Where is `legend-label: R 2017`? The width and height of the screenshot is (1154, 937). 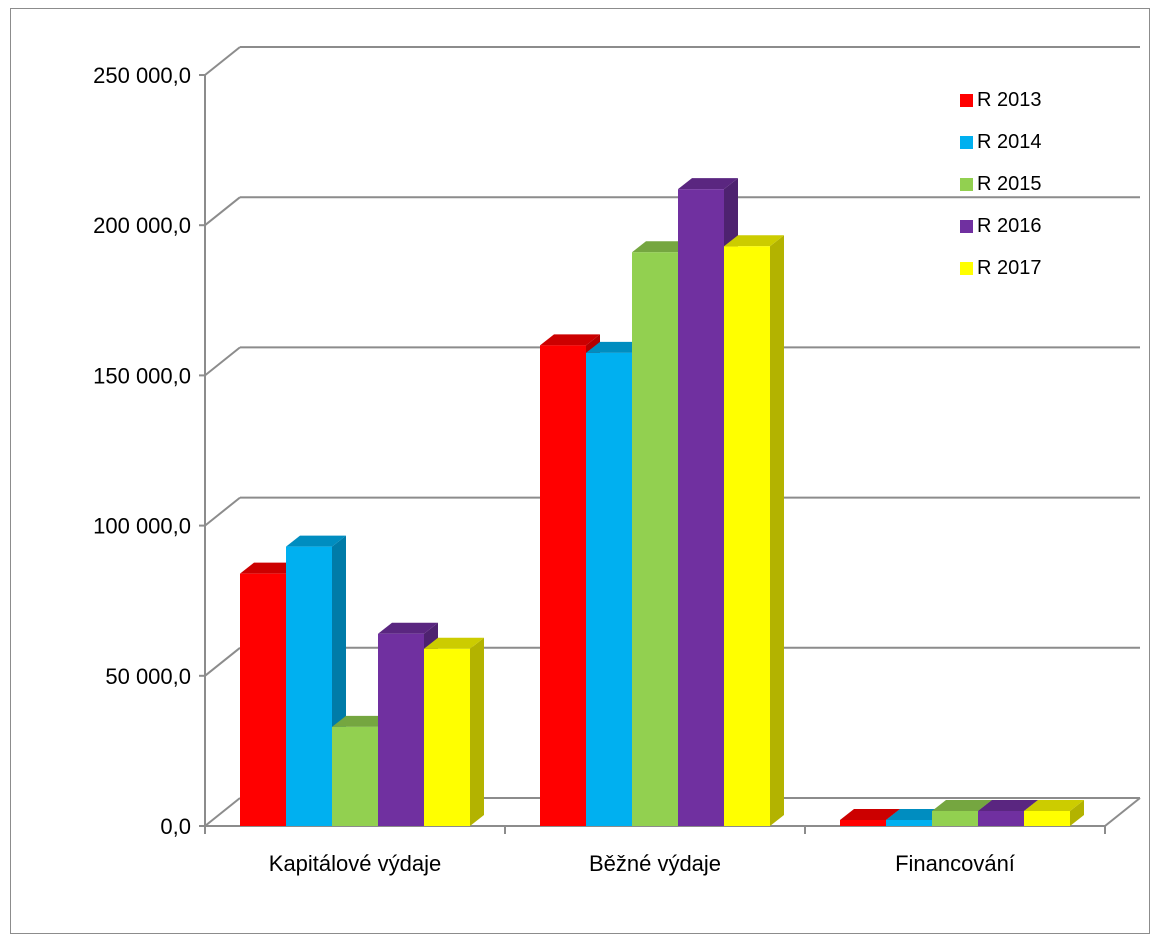 legend-label: R 2017 is located at coordinates (1009, 268).